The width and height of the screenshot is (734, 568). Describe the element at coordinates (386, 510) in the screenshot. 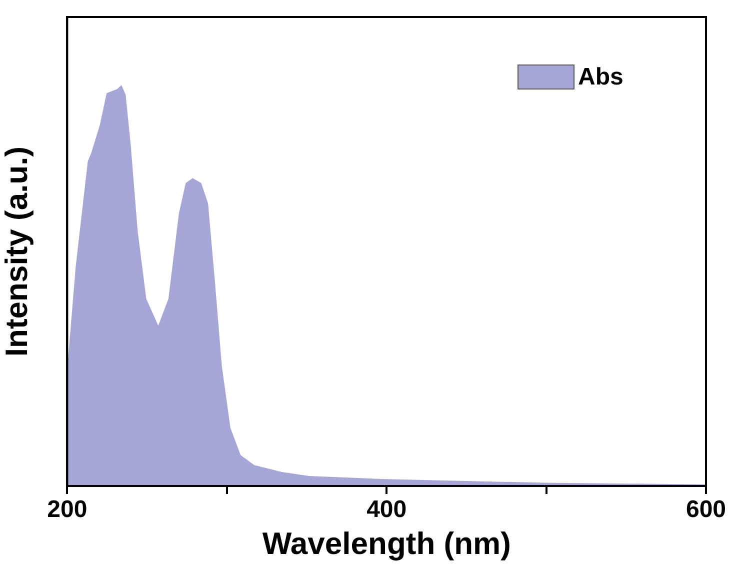

I see `x-tick-label: 400` at that location.